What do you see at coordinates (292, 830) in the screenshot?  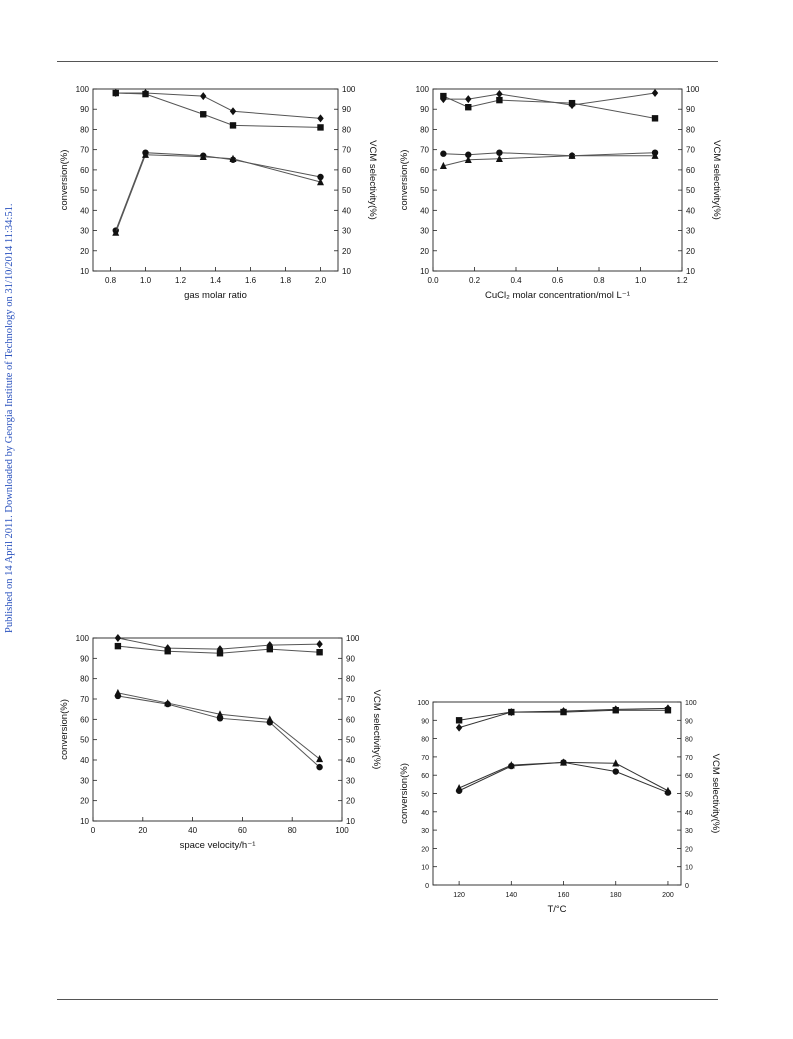 I see `x-tick-label: 80` at bounding box center [292, 830].